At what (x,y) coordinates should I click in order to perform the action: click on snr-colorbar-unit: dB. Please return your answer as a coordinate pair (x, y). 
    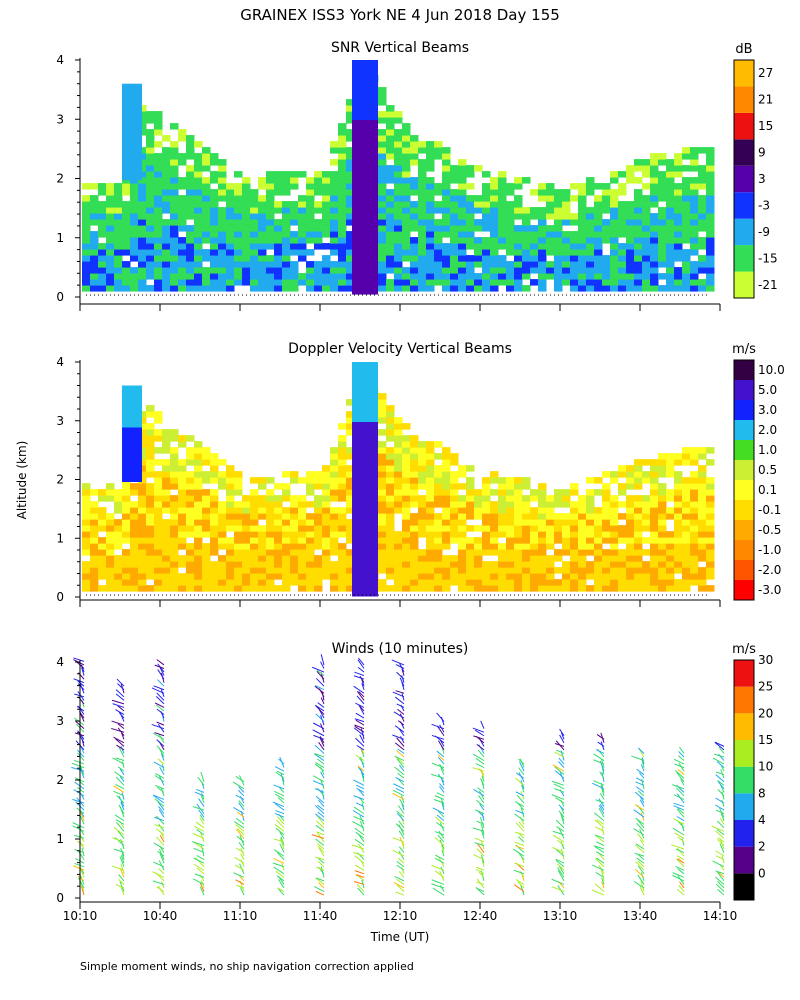
    Looking at the image, I should click on (743, 49).